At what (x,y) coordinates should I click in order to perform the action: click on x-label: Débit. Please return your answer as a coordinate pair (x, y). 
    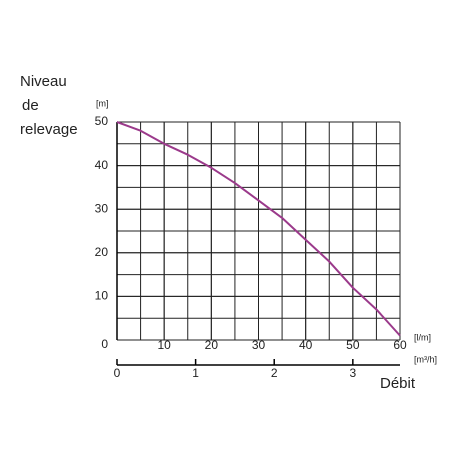
    Looking at the image, I should click on (398, 383).